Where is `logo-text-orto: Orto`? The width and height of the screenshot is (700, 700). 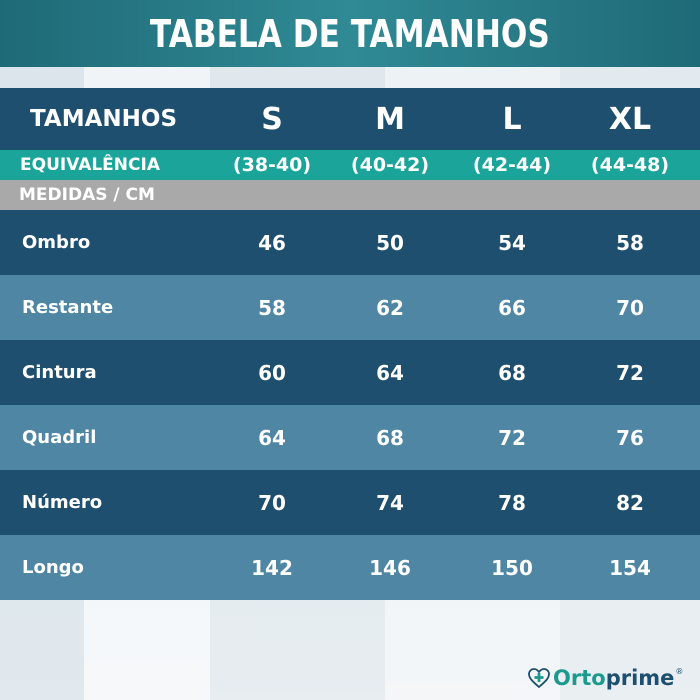
logo-text-orto: Orto is located at coordinates (579, 678).